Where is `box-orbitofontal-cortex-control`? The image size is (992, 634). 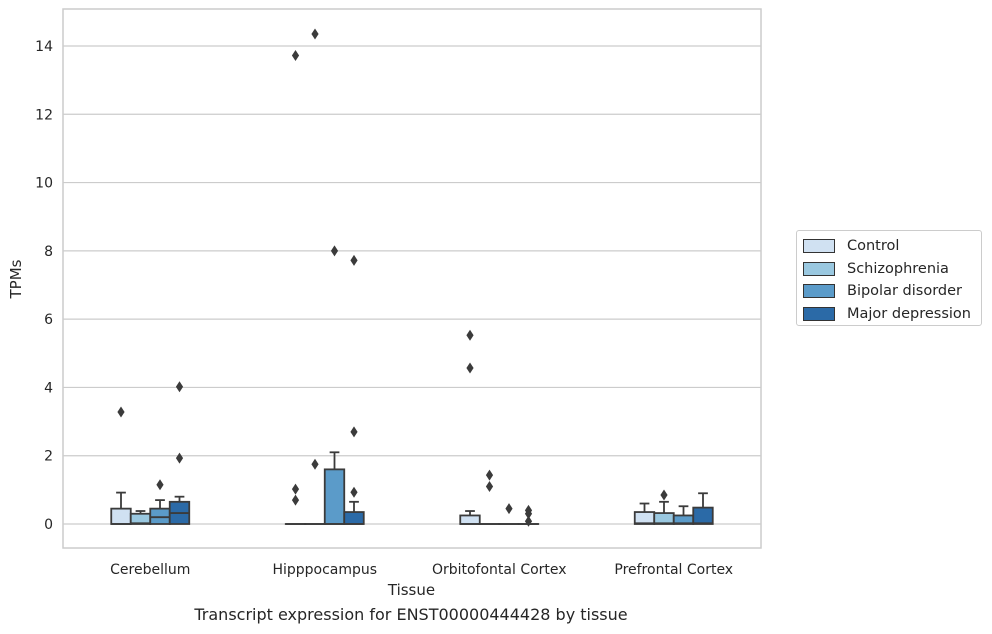
box-orbitofontal-cortex-control is located at coordinates (470, 427).